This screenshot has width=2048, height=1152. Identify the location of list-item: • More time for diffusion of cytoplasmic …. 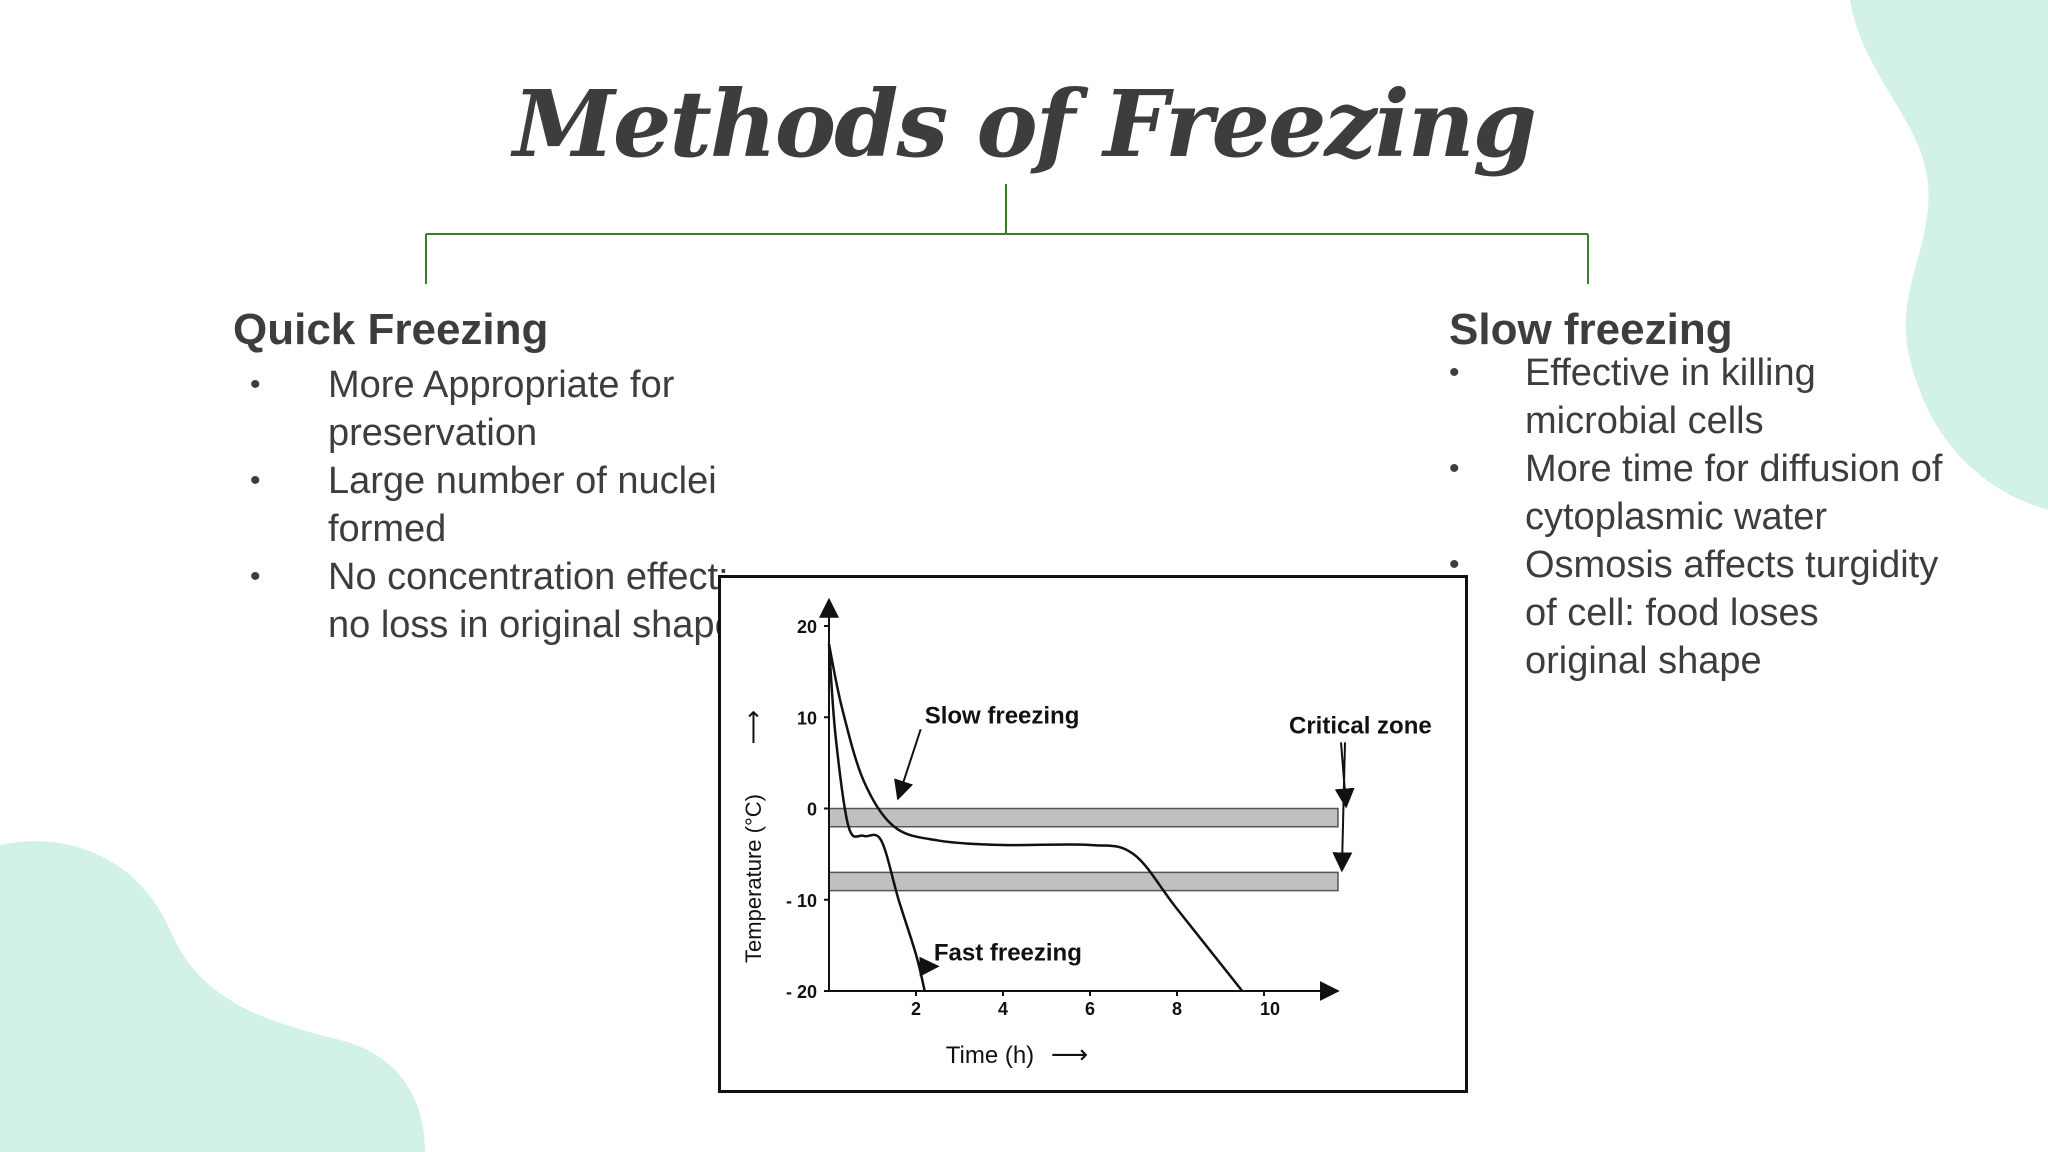
(1697, 493).